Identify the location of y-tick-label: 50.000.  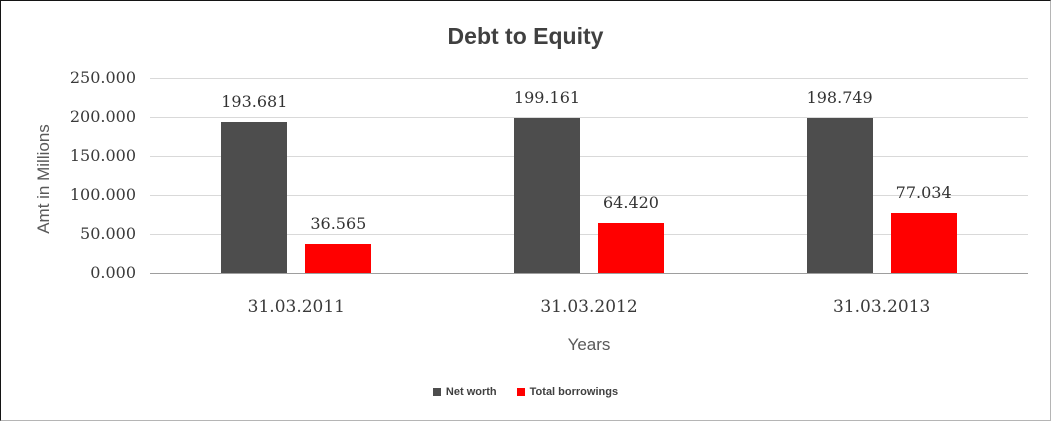
(108, 233).